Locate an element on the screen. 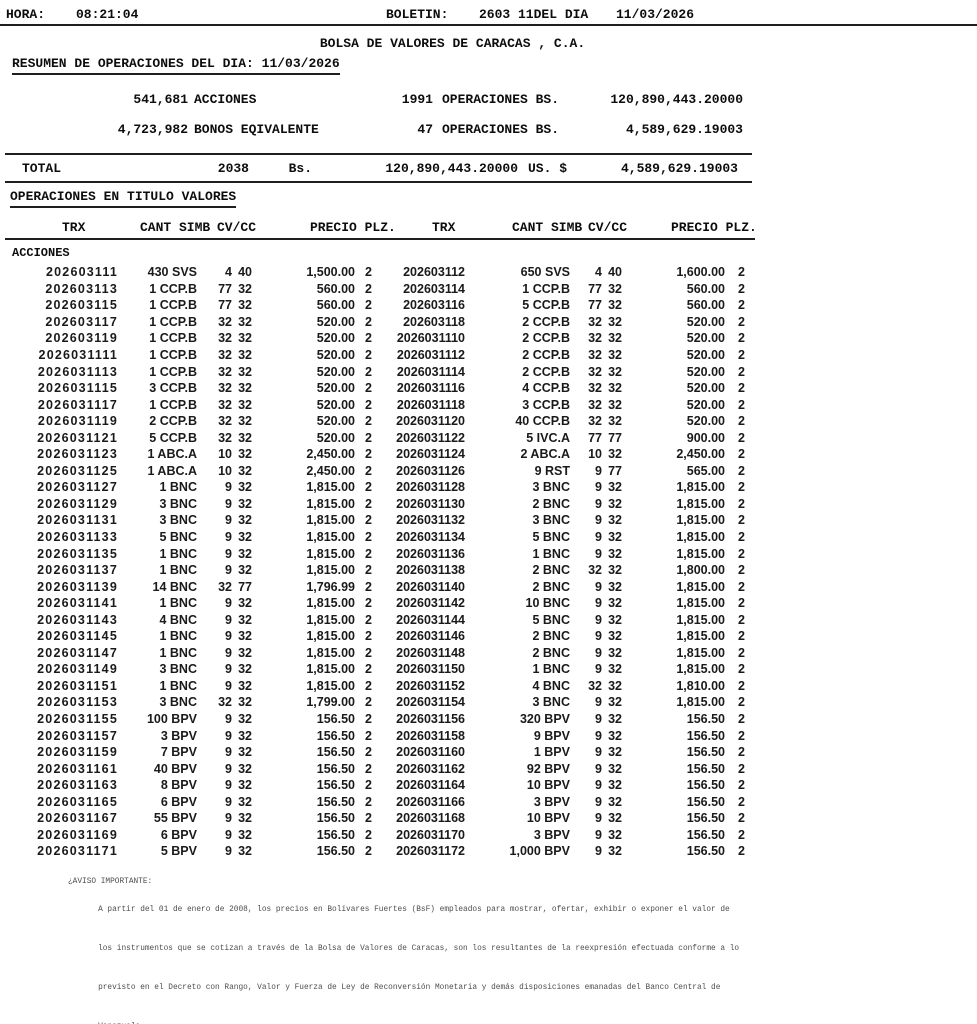  precio-cell-left: 156.50 is located at coordinates (335, 735).